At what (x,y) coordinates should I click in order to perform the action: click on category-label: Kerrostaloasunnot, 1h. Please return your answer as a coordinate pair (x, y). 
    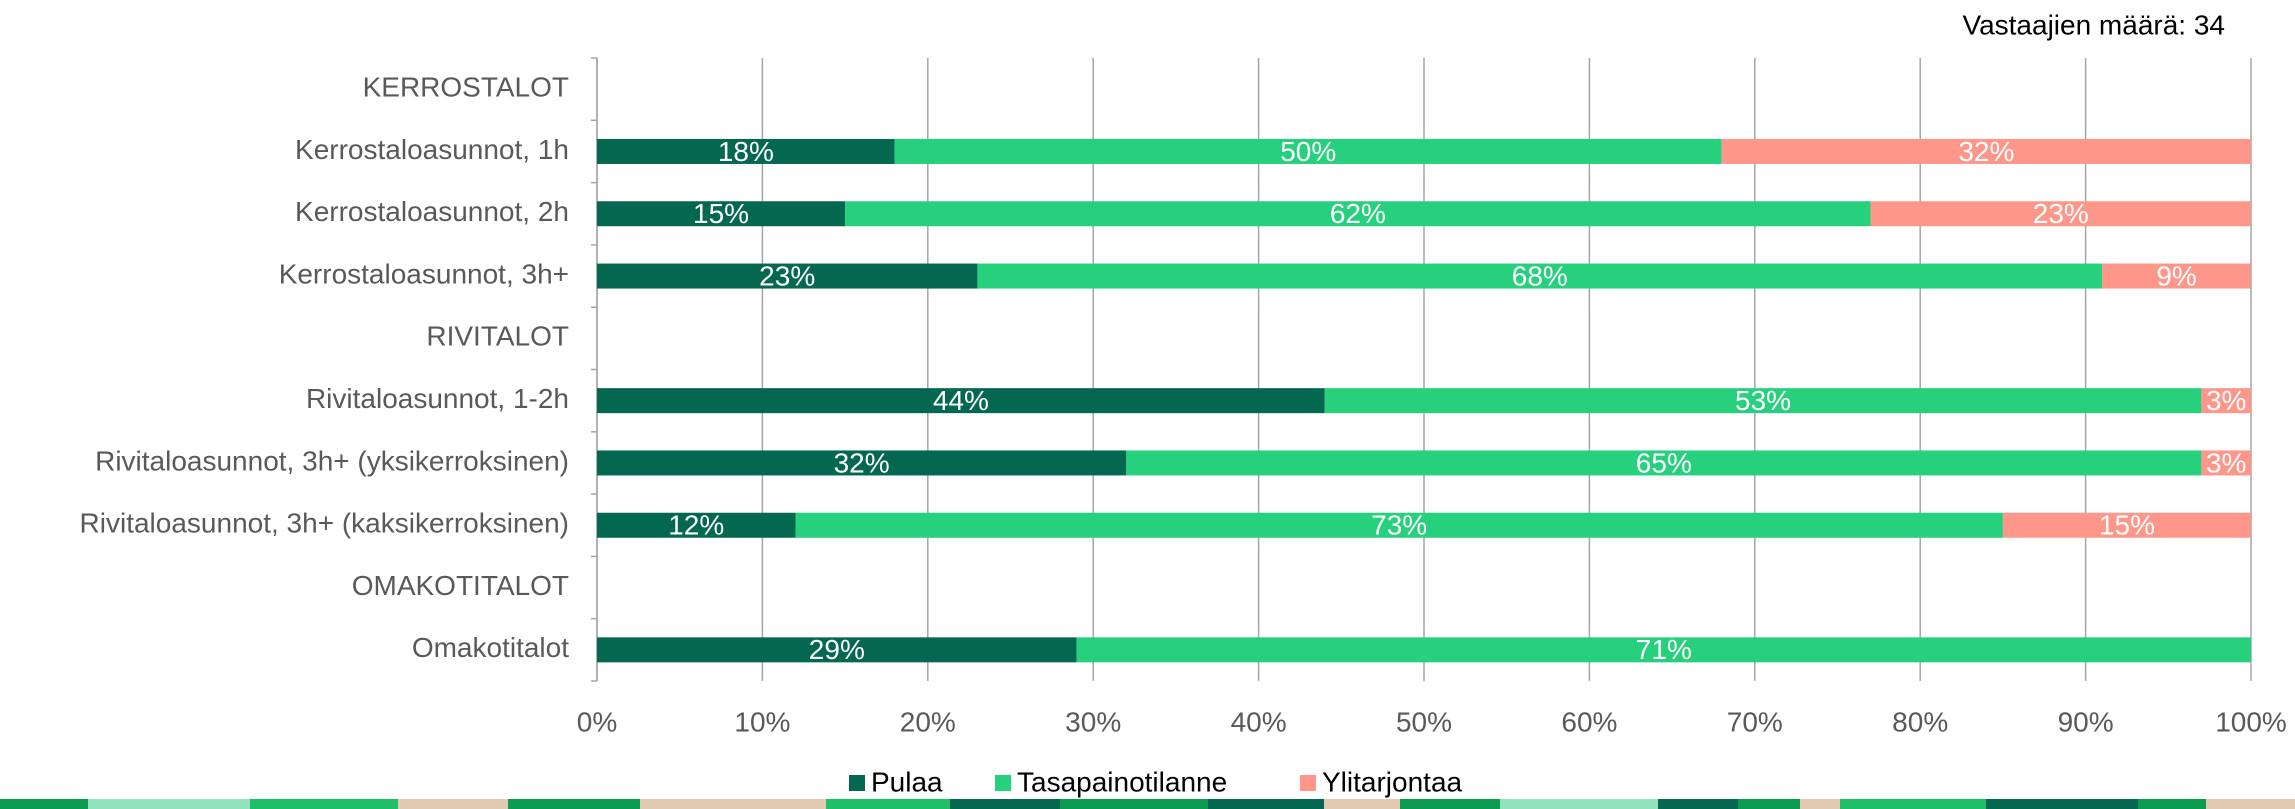
    Looking at the image, I should click on (432, 149).